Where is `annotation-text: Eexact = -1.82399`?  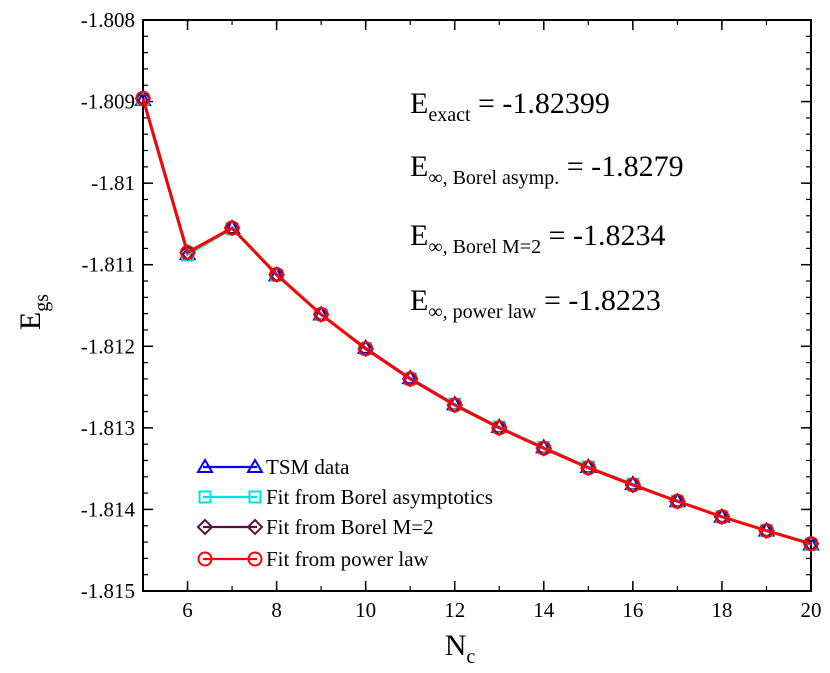
annotation-text: Eexact = -1.82399 is located at coordinates (510, 106).